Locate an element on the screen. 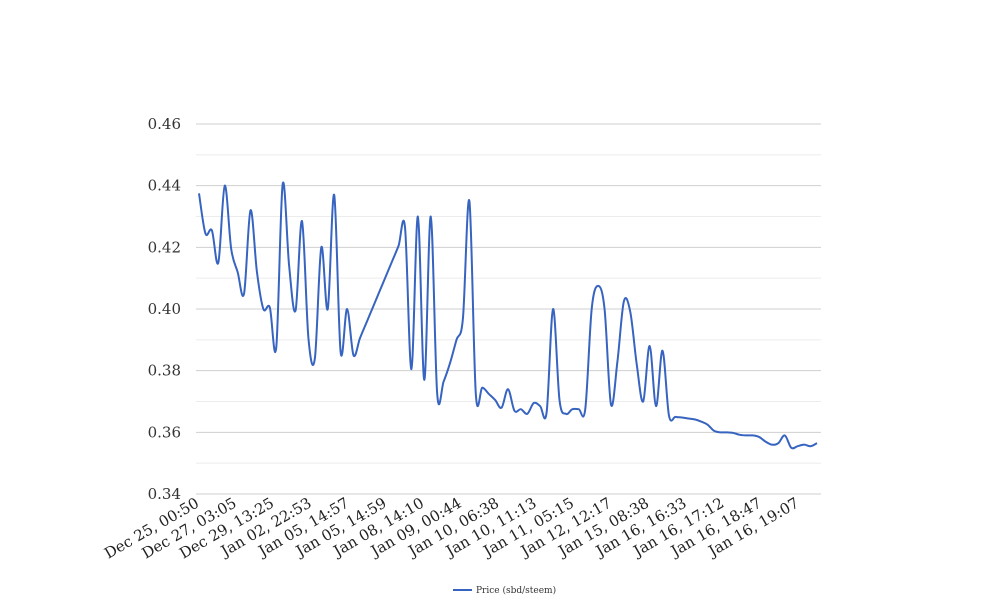 The image size is (1008, 616). legend: Price (sbd/steem) is located at coordinates (504, 590).